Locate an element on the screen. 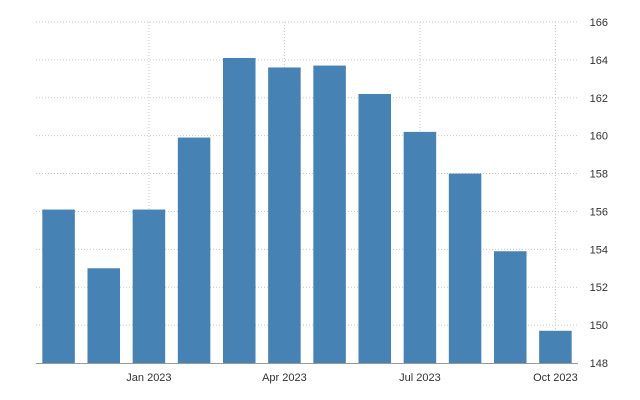  x-axis-ticks: Jan 2023 Apr 2023 Jul 2023 Oct 2023 is located at coordinates (351, 378).